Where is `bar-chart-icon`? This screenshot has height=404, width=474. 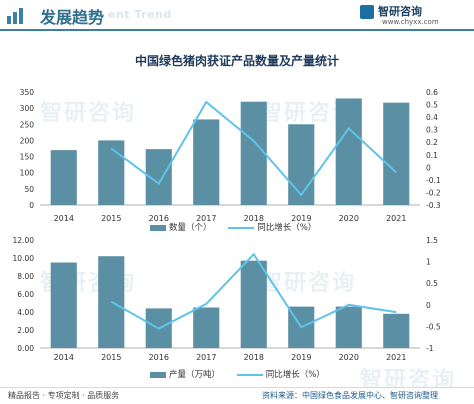 bar-chart-icon is located at coordinates (15, 16).